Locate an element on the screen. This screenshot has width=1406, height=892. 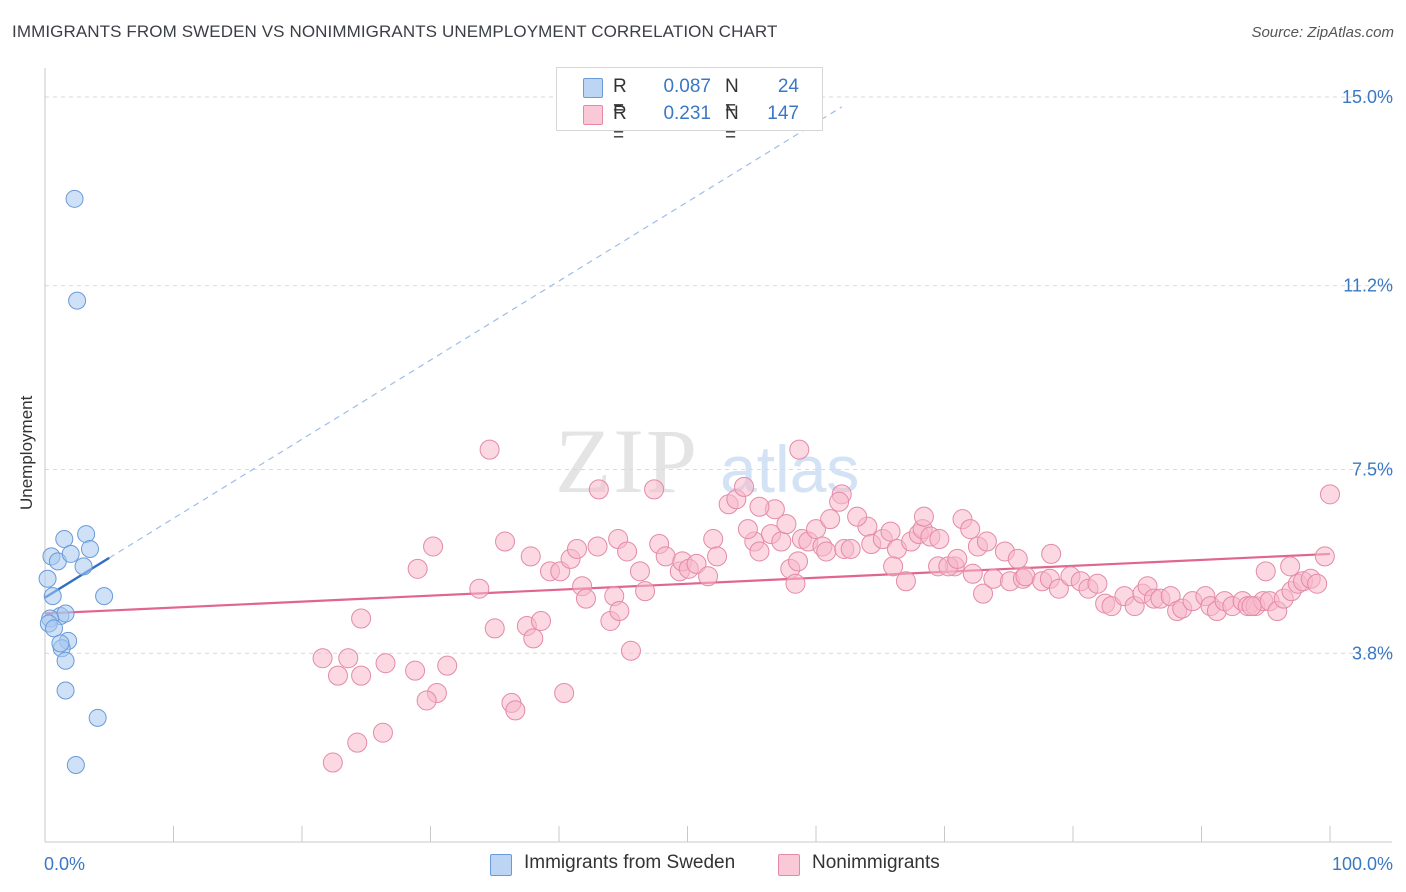
legend-r-value: 0.231 is located at coordinates (687, 113).